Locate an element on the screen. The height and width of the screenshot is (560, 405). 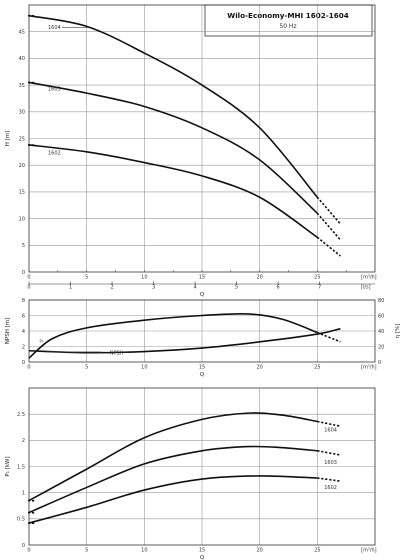
ls-tick-label: 5 is located at coordinates (236, 288).